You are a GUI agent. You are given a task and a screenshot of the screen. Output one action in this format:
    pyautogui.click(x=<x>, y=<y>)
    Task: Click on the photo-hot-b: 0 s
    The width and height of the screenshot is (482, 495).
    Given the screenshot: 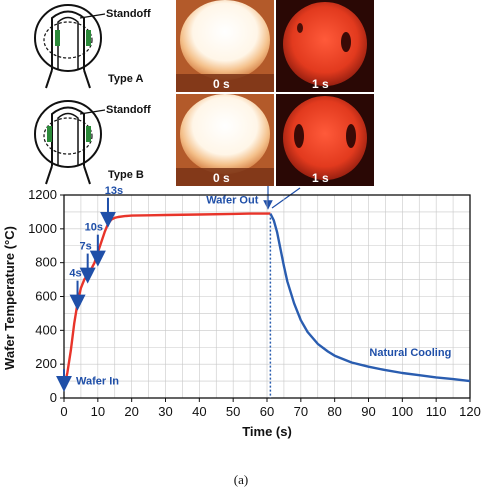 What is the action you would take?
    pyautogui.click(x=225, y=140)
    